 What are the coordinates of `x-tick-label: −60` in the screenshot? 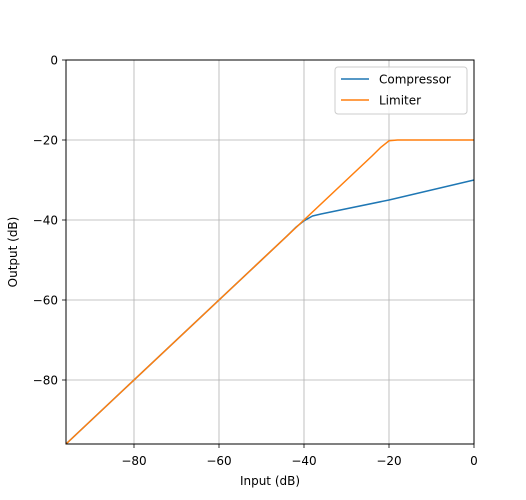 It's located at (218, 461).